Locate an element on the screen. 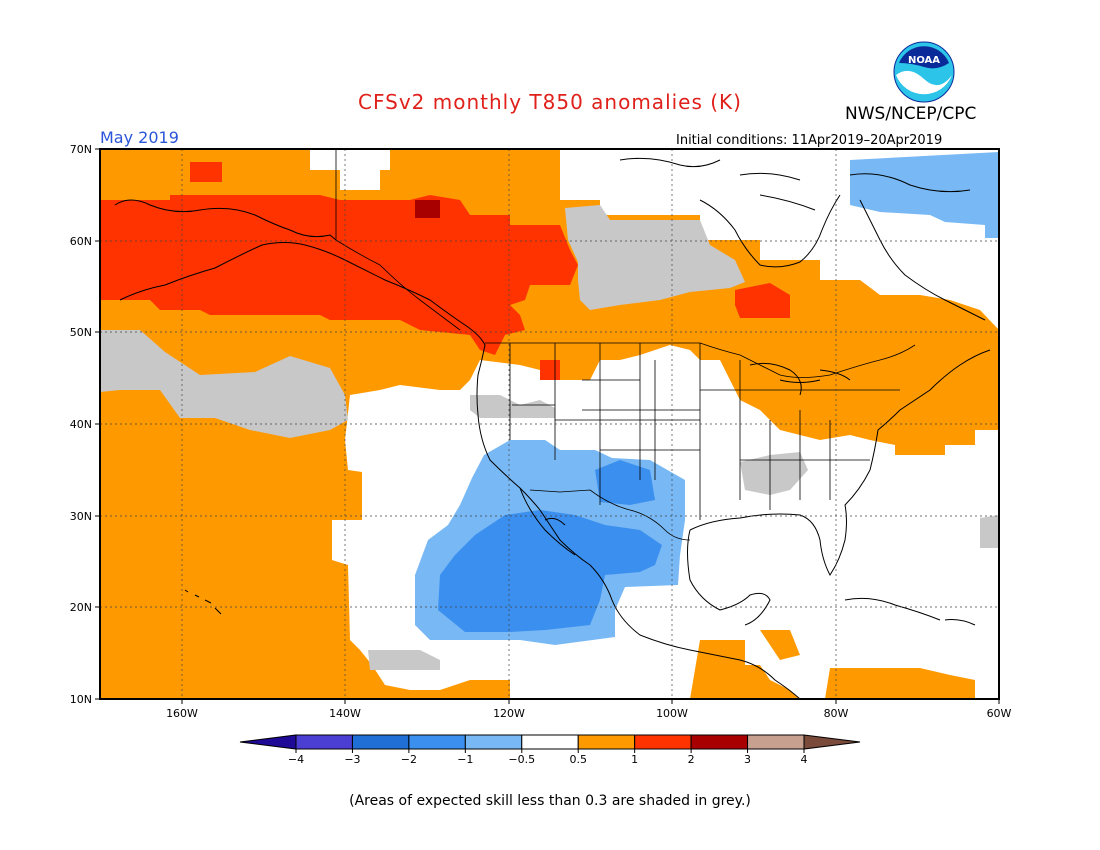  colorbar-tick-label: 2 is located at coordinates (691, 759).